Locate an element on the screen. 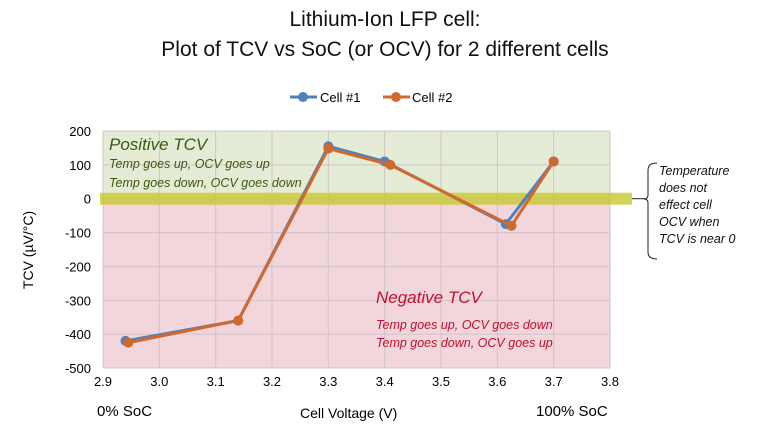  x-tick-label: 3.4 is located at coordinates (385, 381).